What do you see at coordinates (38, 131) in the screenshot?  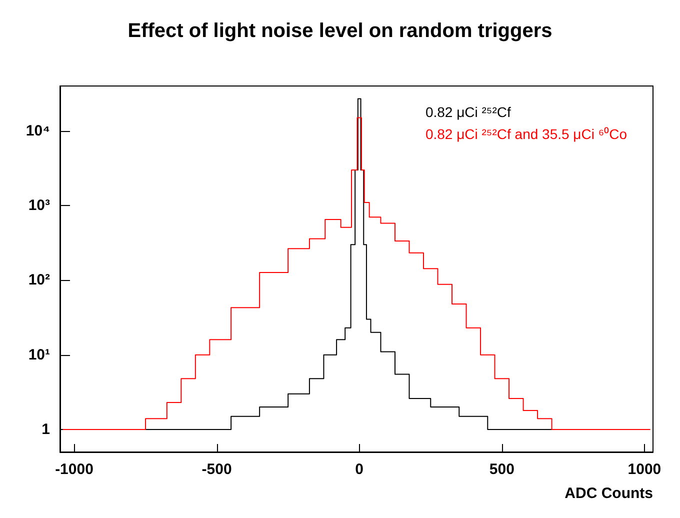 I see `y-tick-label: 10⁴` at bounding box center [38, 131].